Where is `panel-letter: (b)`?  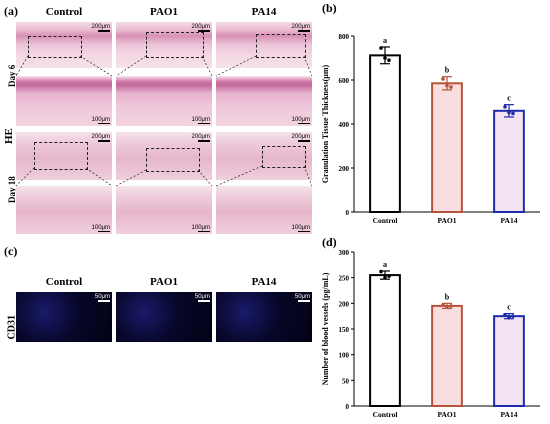
panel-letter: (b) is located at coordinates (329, 8).